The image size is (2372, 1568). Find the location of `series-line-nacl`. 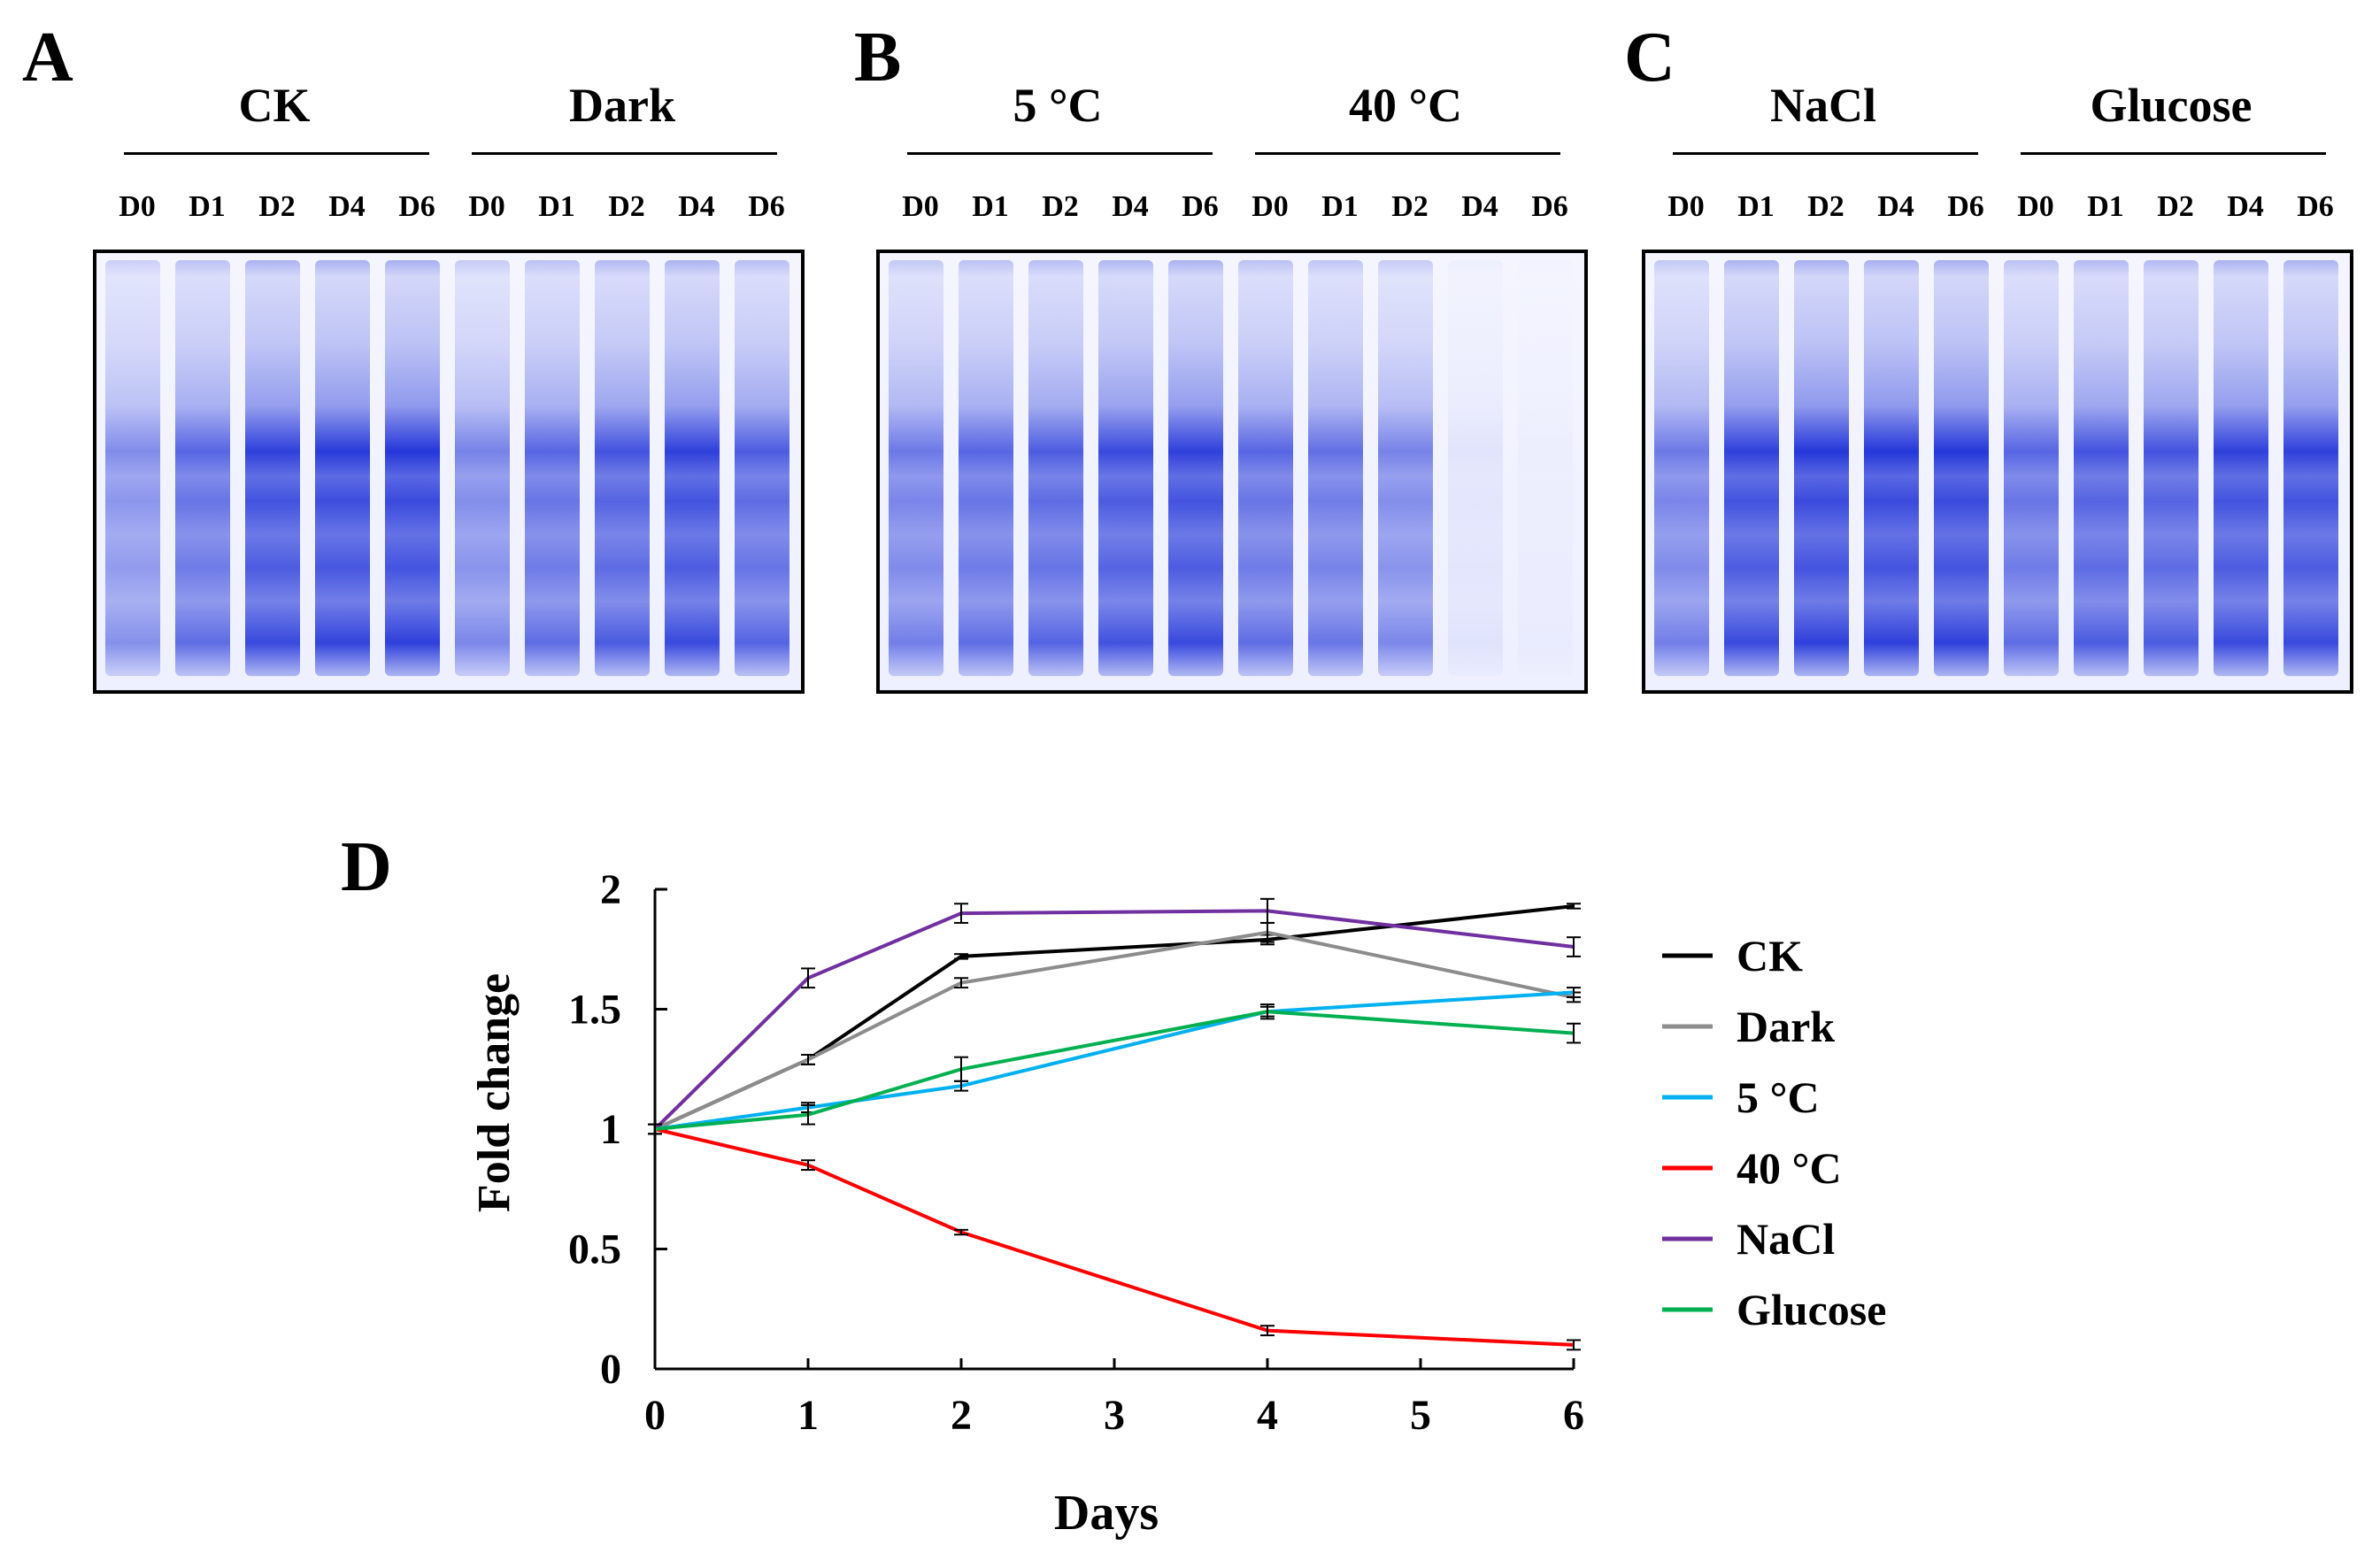

series-line-nacl is located at coordinates (1114, 1020).